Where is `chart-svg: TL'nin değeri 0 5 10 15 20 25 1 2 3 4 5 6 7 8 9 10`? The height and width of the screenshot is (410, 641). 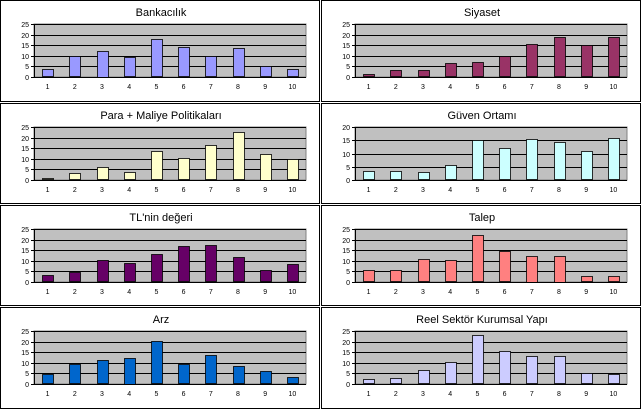
chart-svg: TL'nin değeri 0 5 10 15 20 25 1 2 3 4 5 6 7 8 9 10 is located at coordinates (164, 254).